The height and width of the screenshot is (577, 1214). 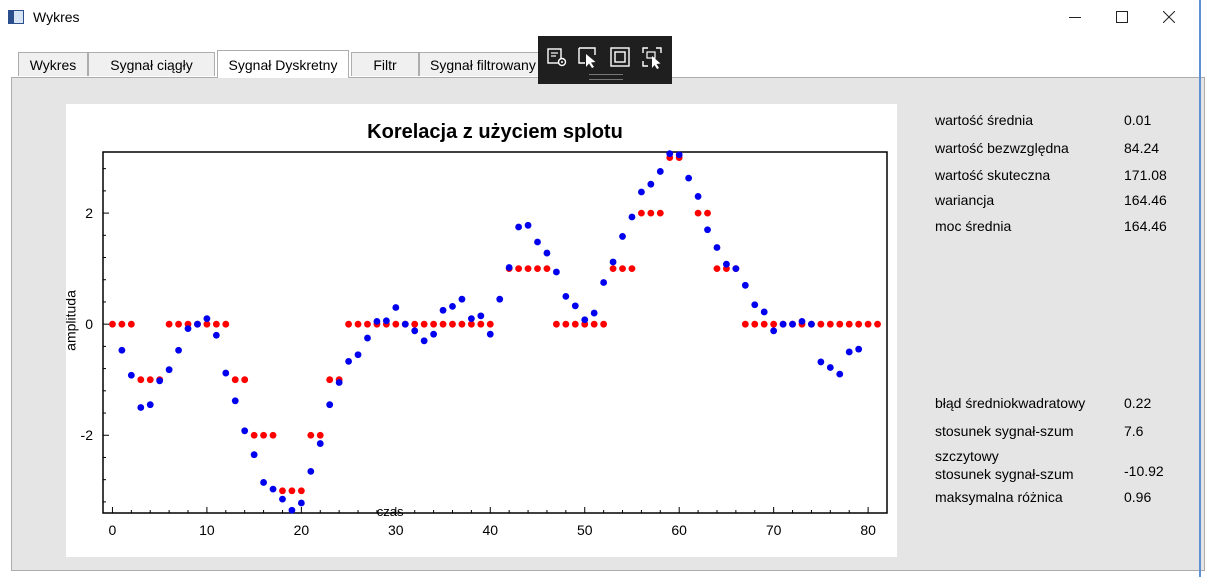 What do you see at coordinates (151, 64) in the screenshot?
I see `tab-sygnal-ciagly: Sygnał ciągły` at bounding box center [151, 64].